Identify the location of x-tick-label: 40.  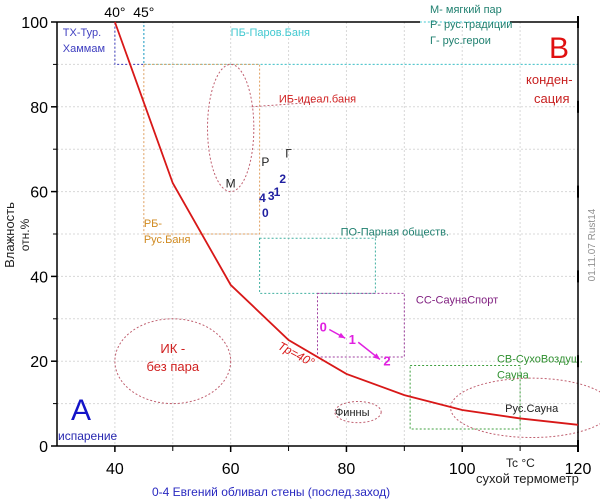
(115, 469).